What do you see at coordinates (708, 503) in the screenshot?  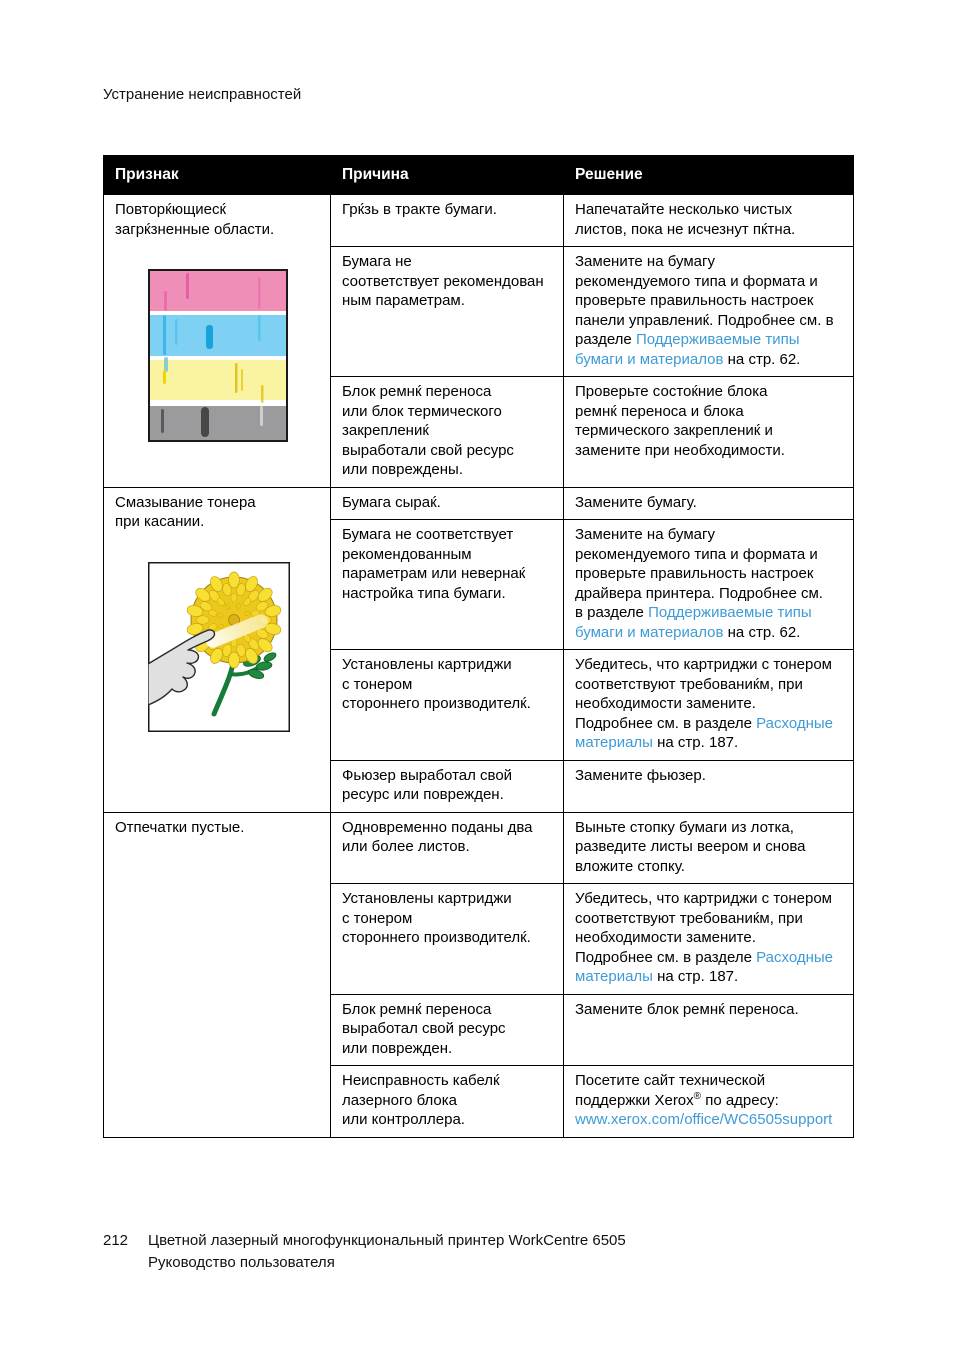 I see `solution-cell: Замените бумагу.` at bounding box center [708, 503].